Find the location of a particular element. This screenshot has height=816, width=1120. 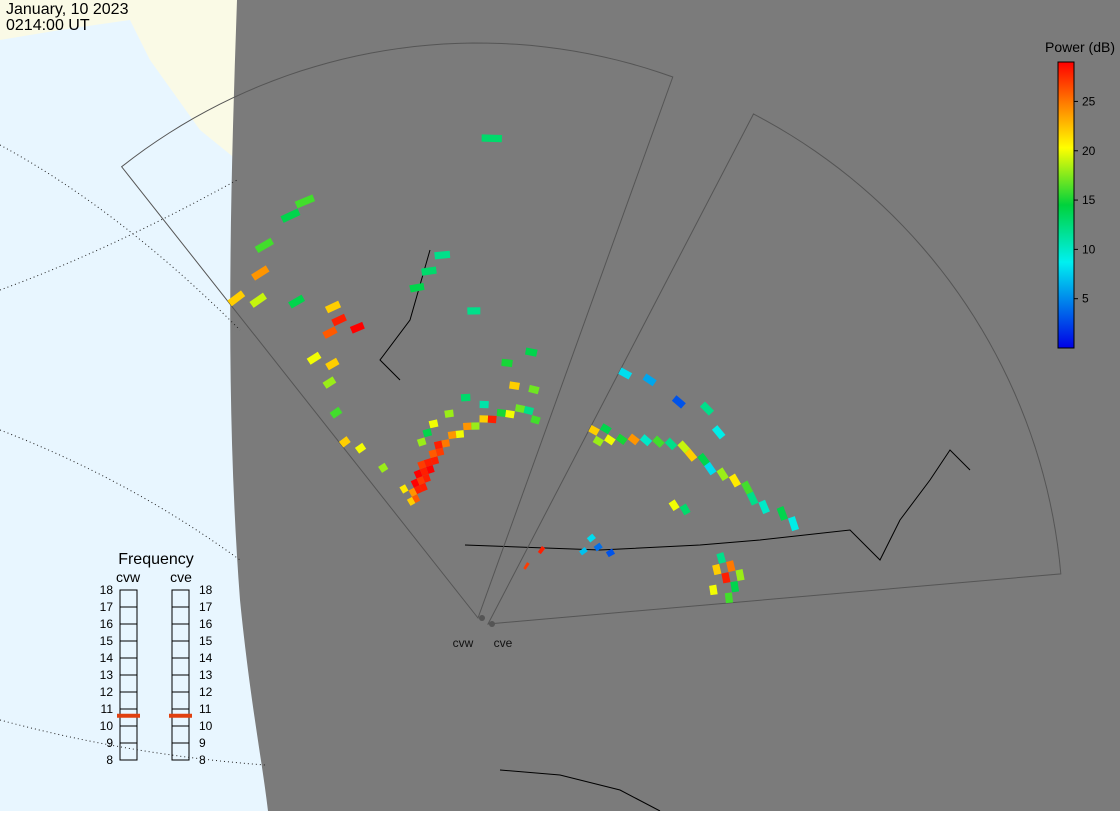

colorbar-tick-label: 20 is located at coordinates (1089, 151).